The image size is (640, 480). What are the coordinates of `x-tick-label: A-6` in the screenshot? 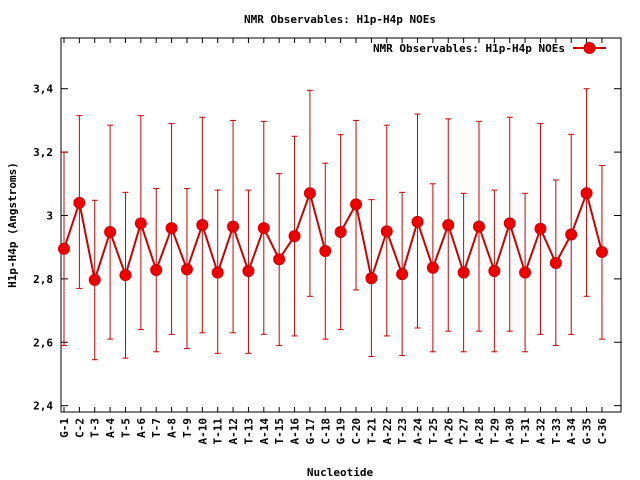 It's located at (141, 428).